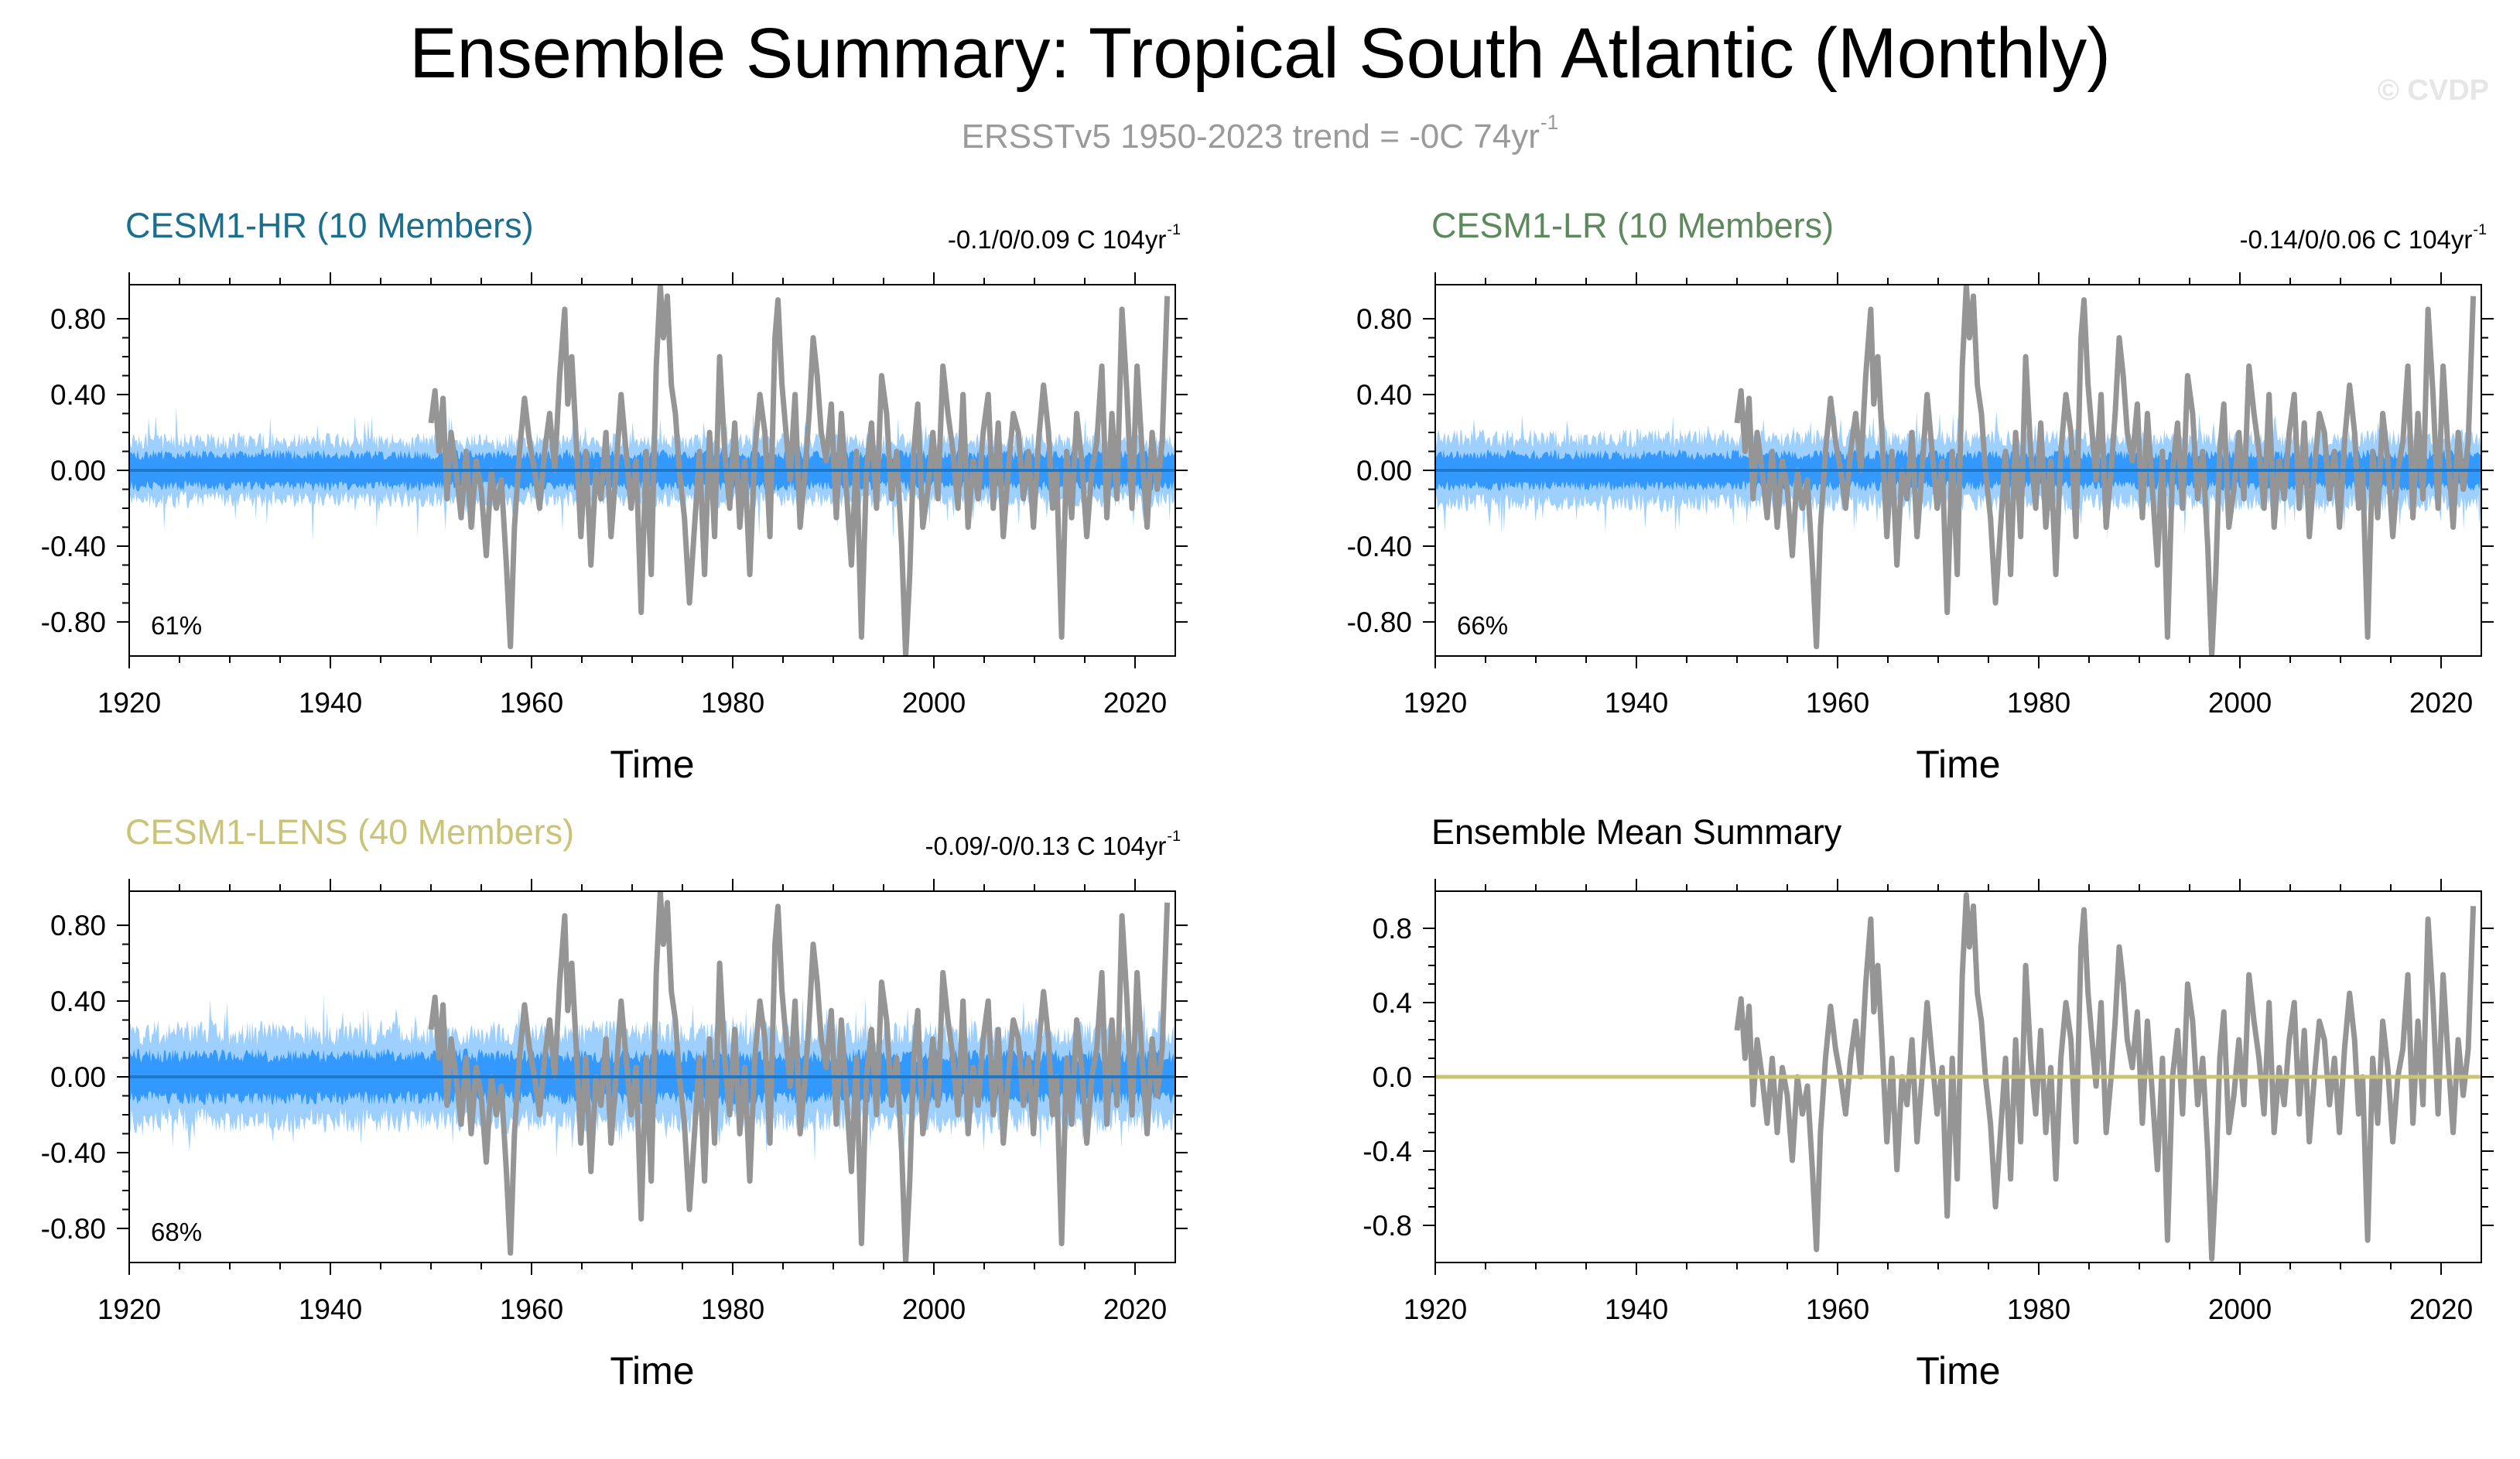 Image resolution: width=2520 pixels, height=1459 pixels. I want to click on trend-label: -0.1/0/0.09 C 104yr-1, so click(1064, 234).